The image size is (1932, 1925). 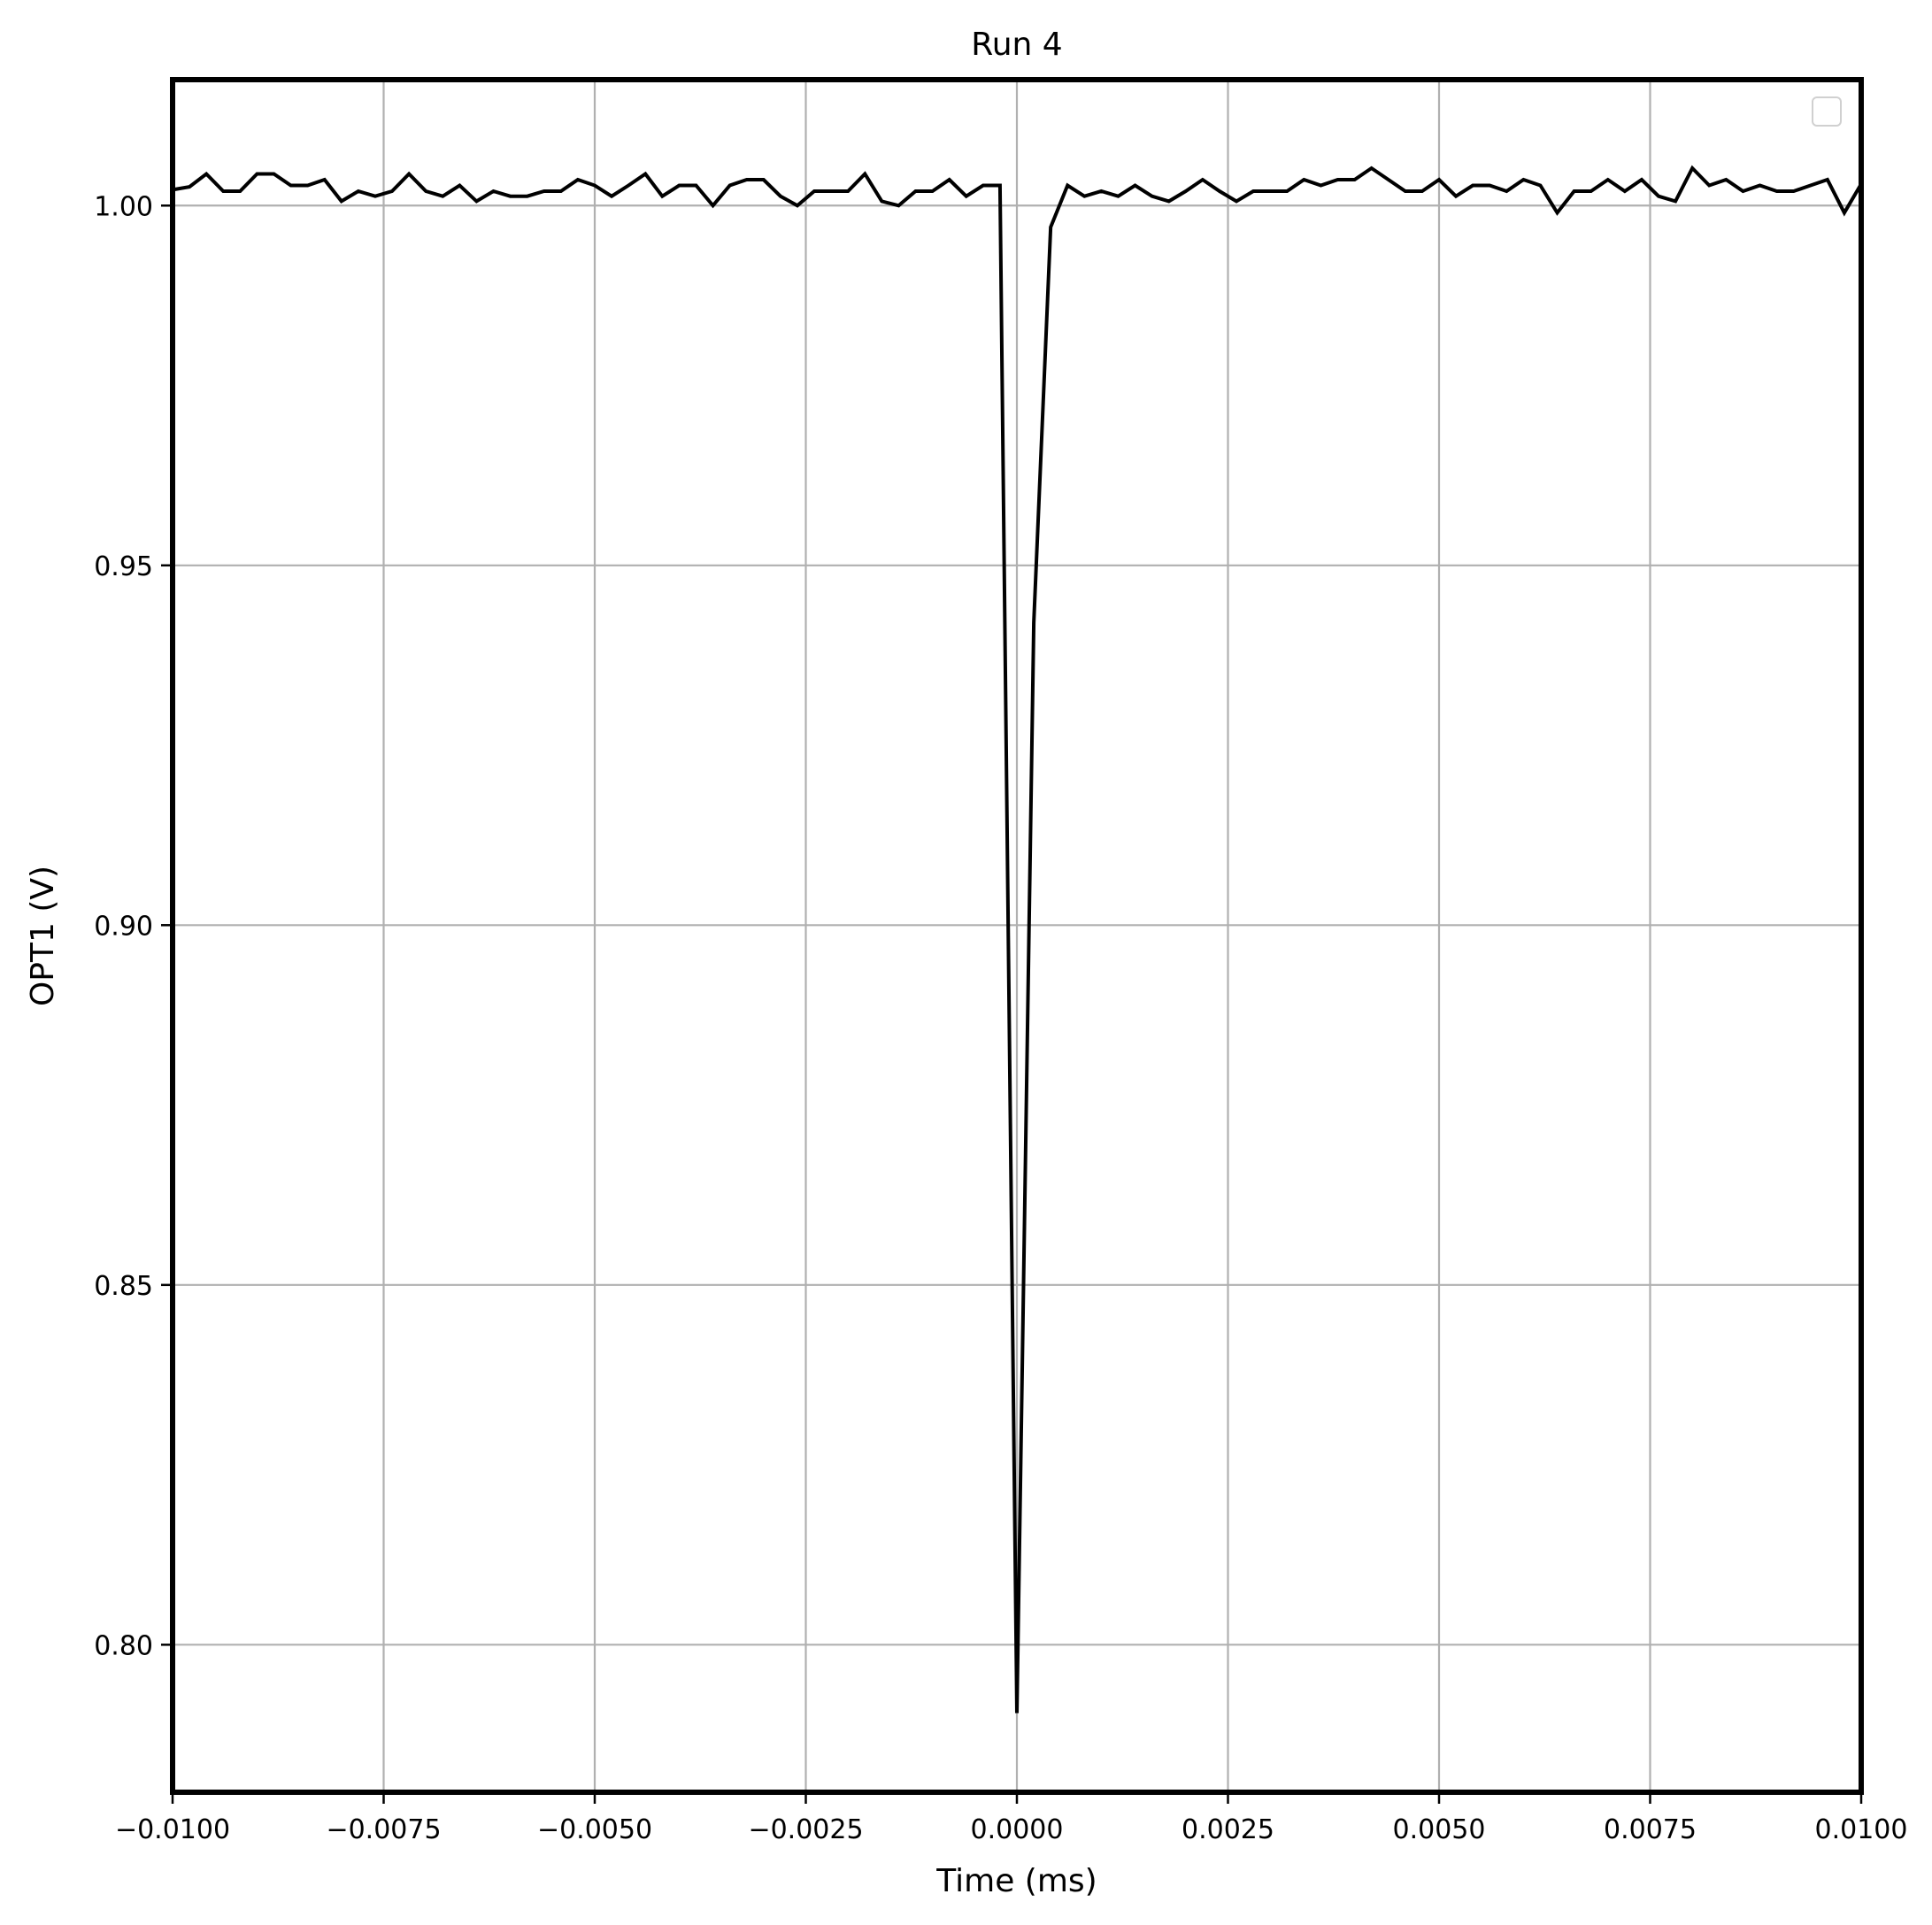 What do you see at coordinates (1651, 1830) in the screenshot?
I see `x-tick-label: 0.0075` at bounding box center [1651, 1830].